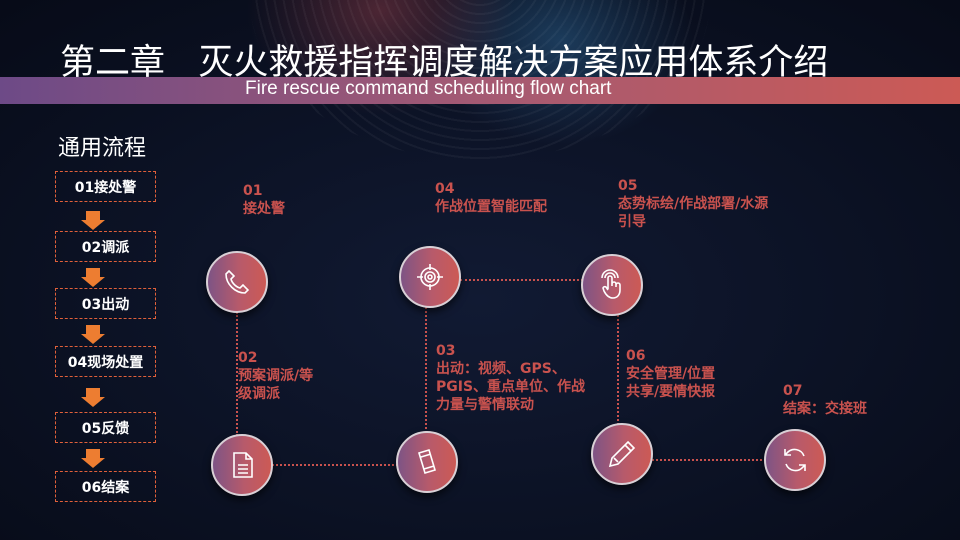 This screenshot has height=540, width=960. Describe the element at coordinates (276, 376) in the screenshot. I see `flow-label-02: 02 预案调派/等级调派` at that location.